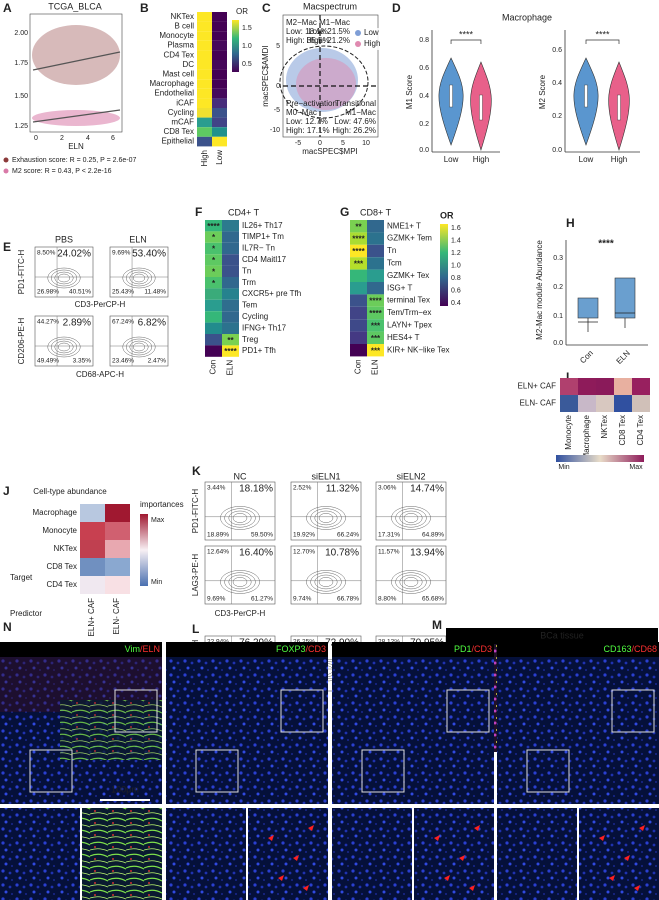  Describe the element at coordinates (178, 74) in the screenshot. I see `row-label: Mast cell` at that location.